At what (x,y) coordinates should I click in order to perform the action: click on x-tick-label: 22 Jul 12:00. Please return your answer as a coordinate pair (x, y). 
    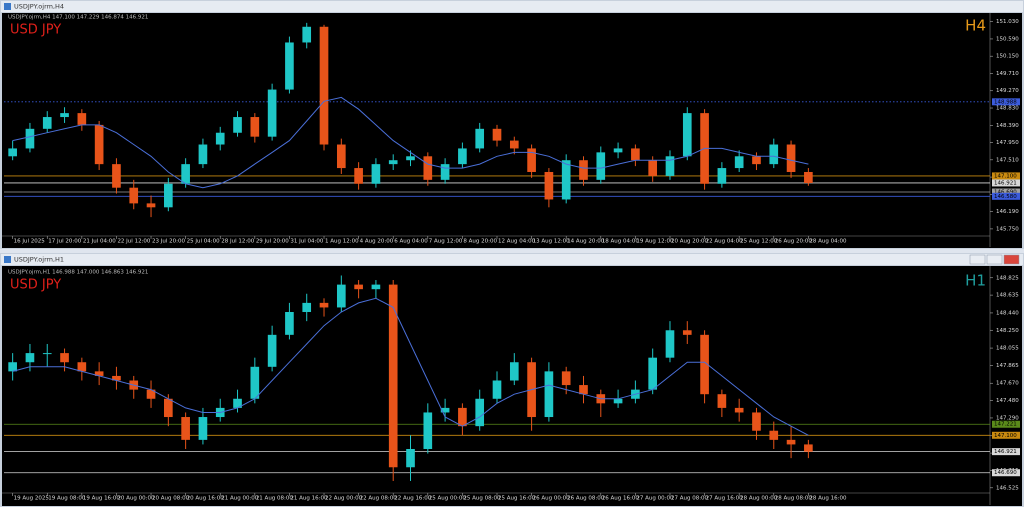
    Looking at the image, I should click on (133, 242).